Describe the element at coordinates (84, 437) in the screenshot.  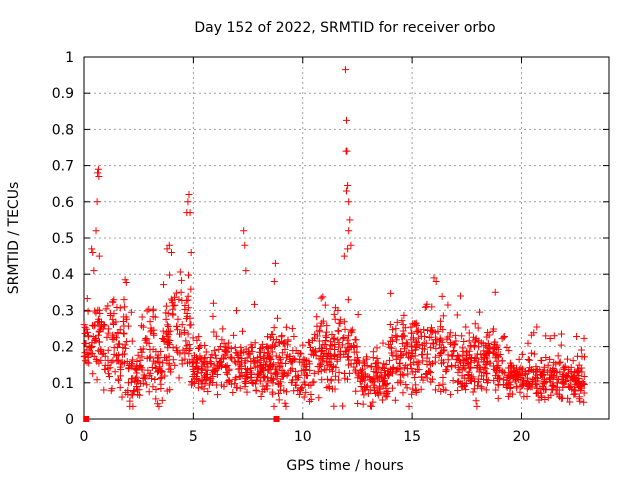
I see `x-tick-label: 0` at that location.